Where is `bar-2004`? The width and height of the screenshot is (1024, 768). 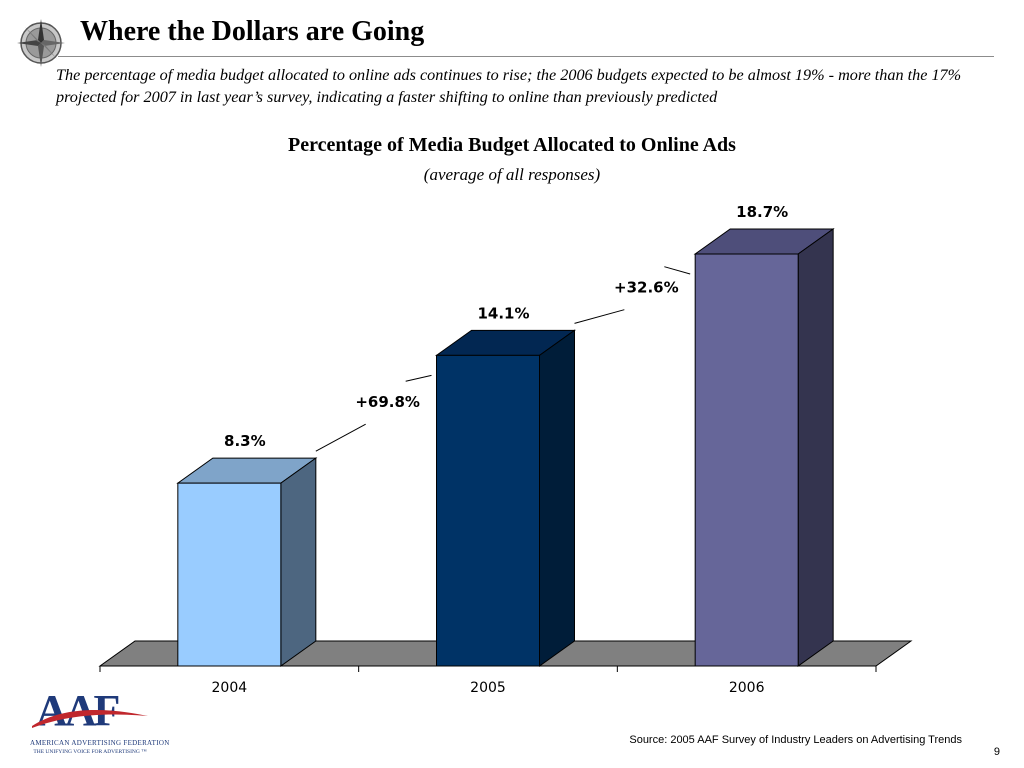 bar-2004 is located at coordinates (229, 574).